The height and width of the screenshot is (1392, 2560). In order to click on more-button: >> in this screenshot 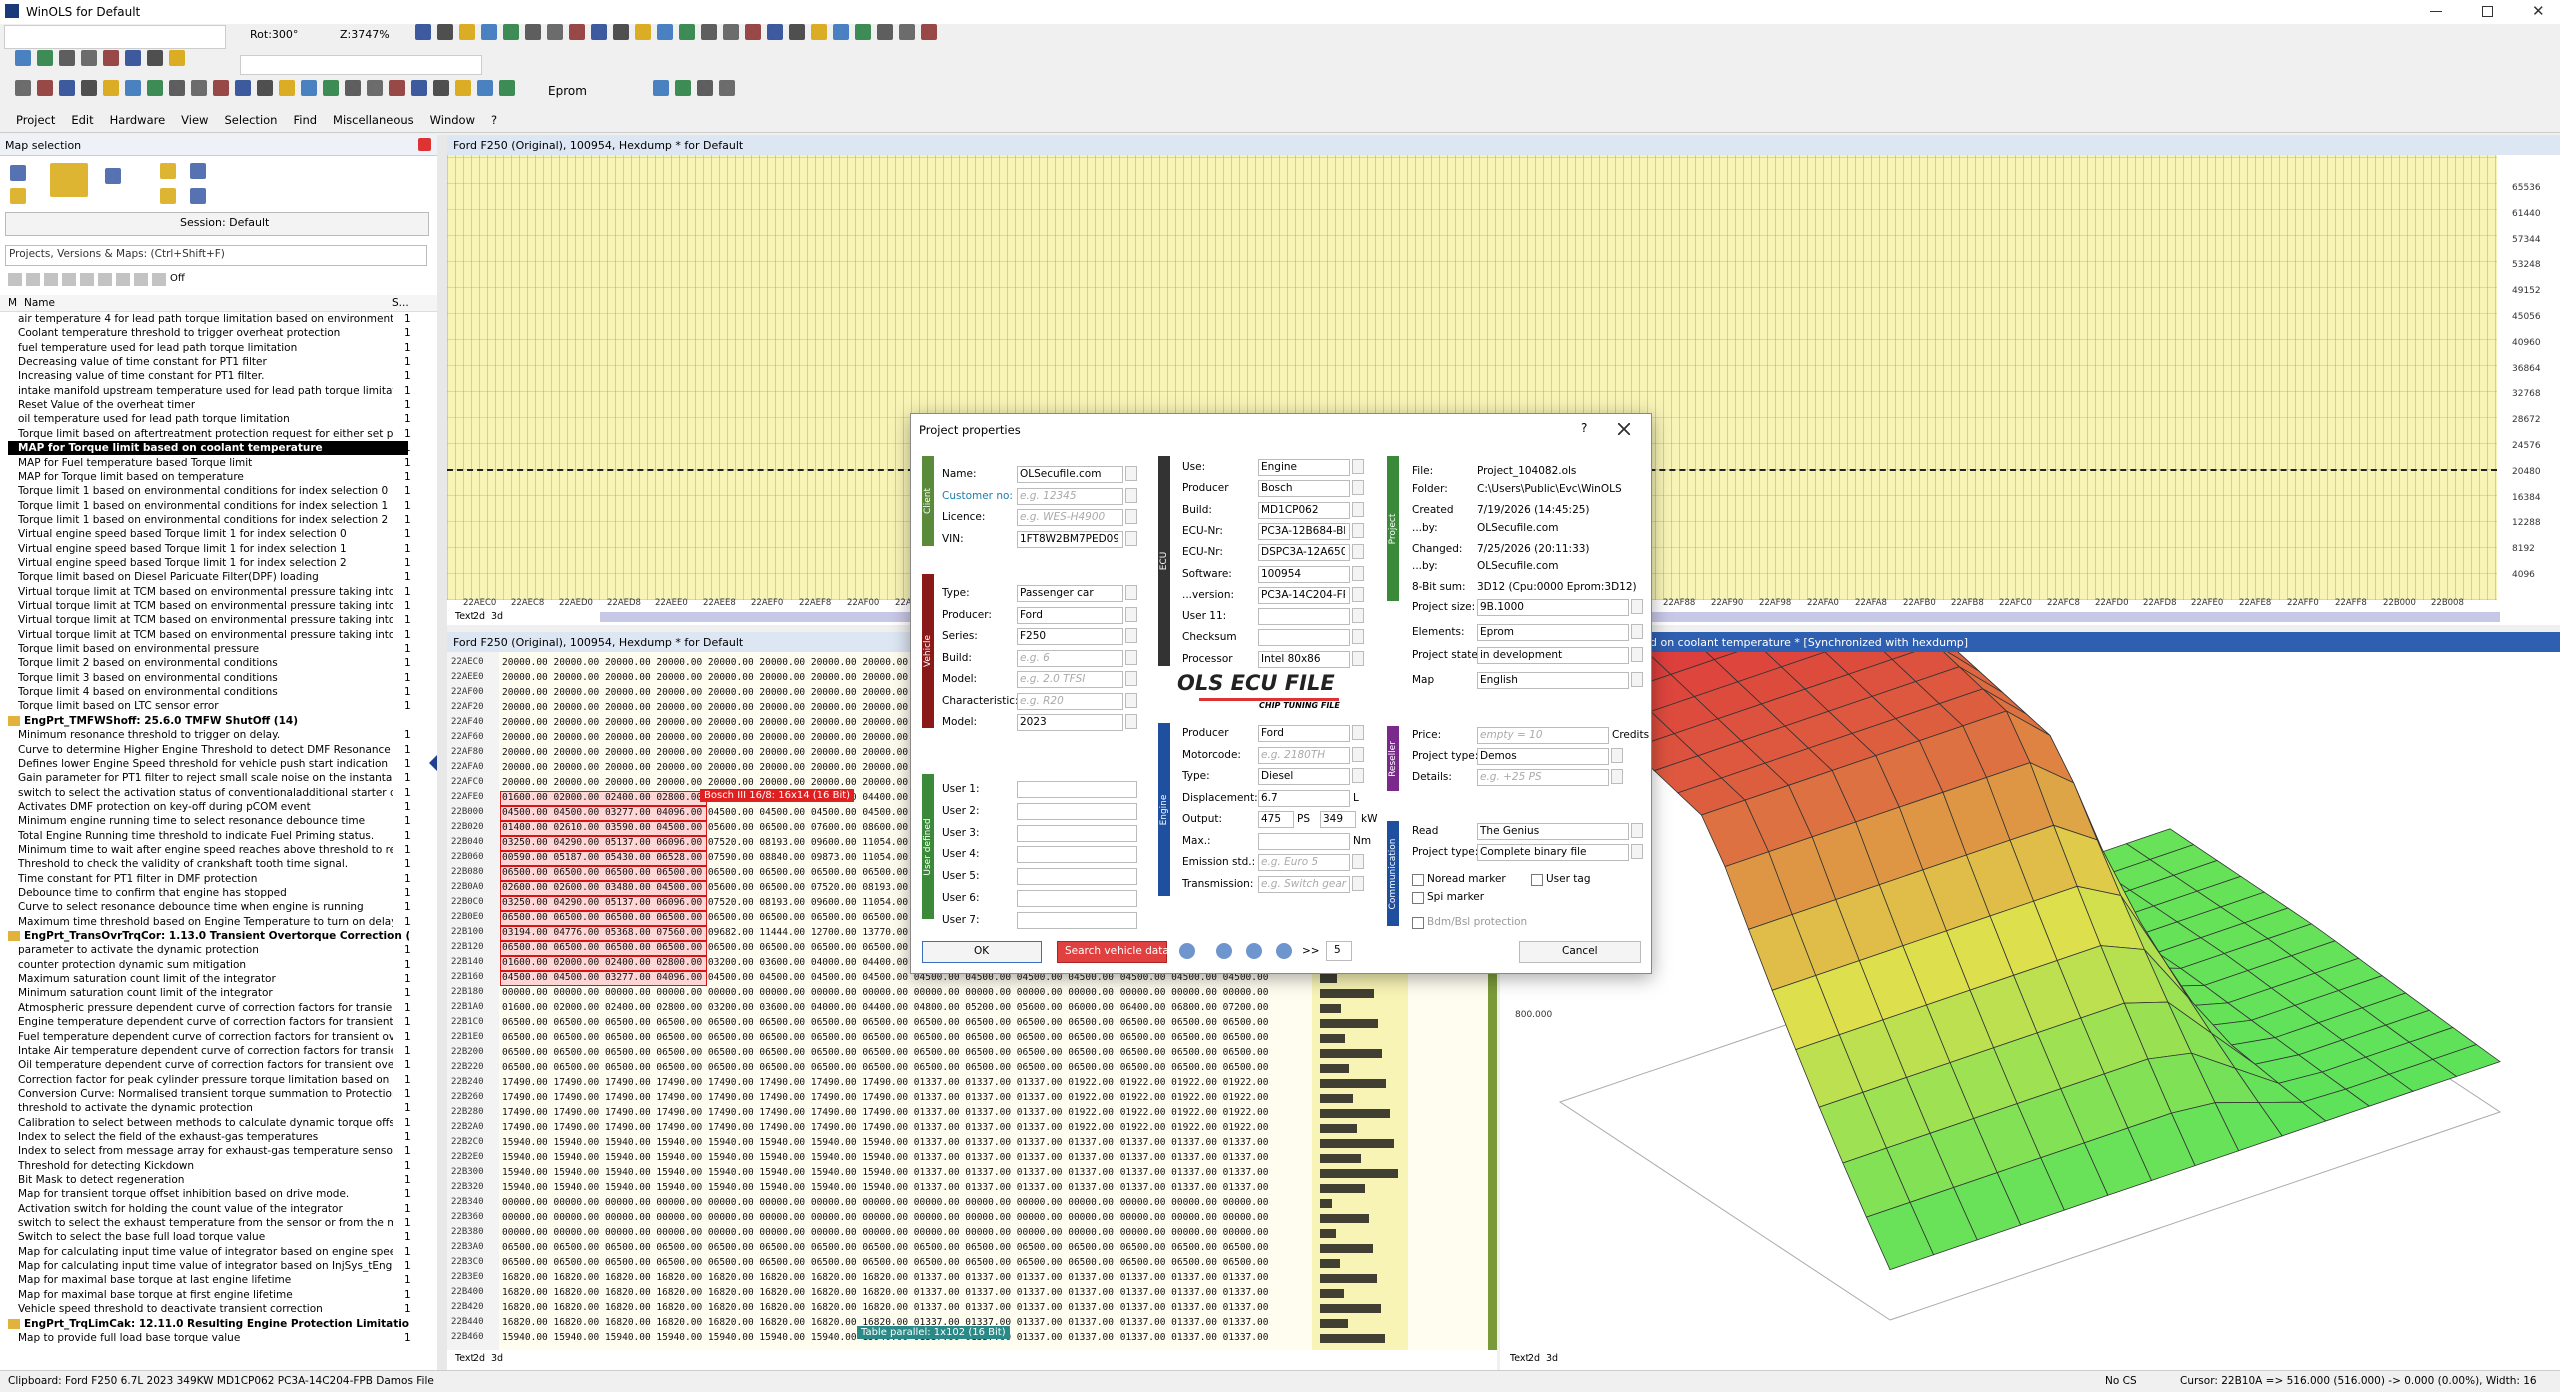, I will do `click(1311, 951)`.